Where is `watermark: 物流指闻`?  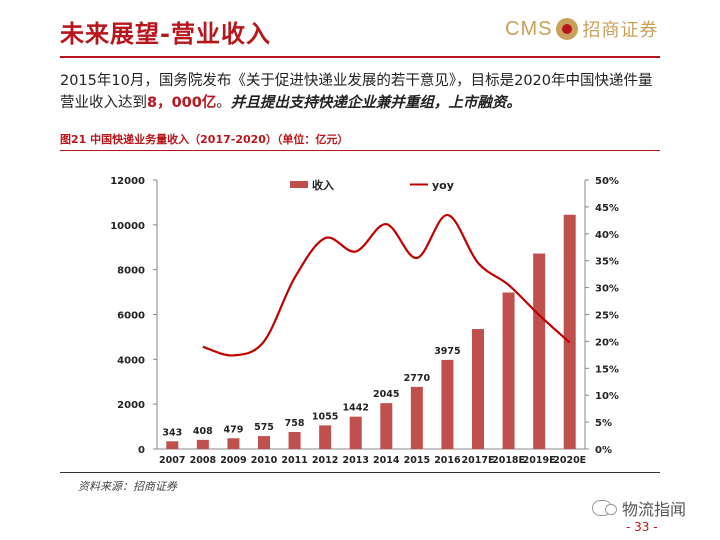
watermark: 物流指闻 is located at coordinates (639, 508).